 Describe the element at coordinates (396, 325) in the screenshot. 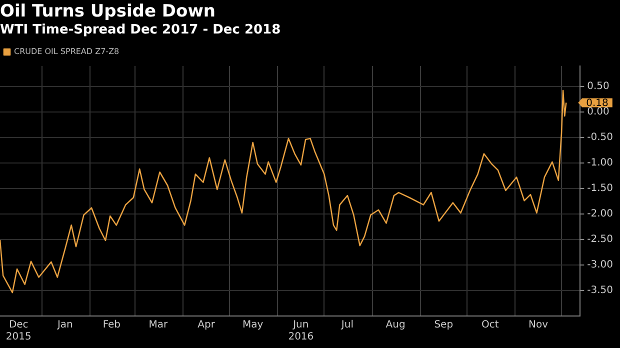

I see `x-tick-label: Aug` at that location.